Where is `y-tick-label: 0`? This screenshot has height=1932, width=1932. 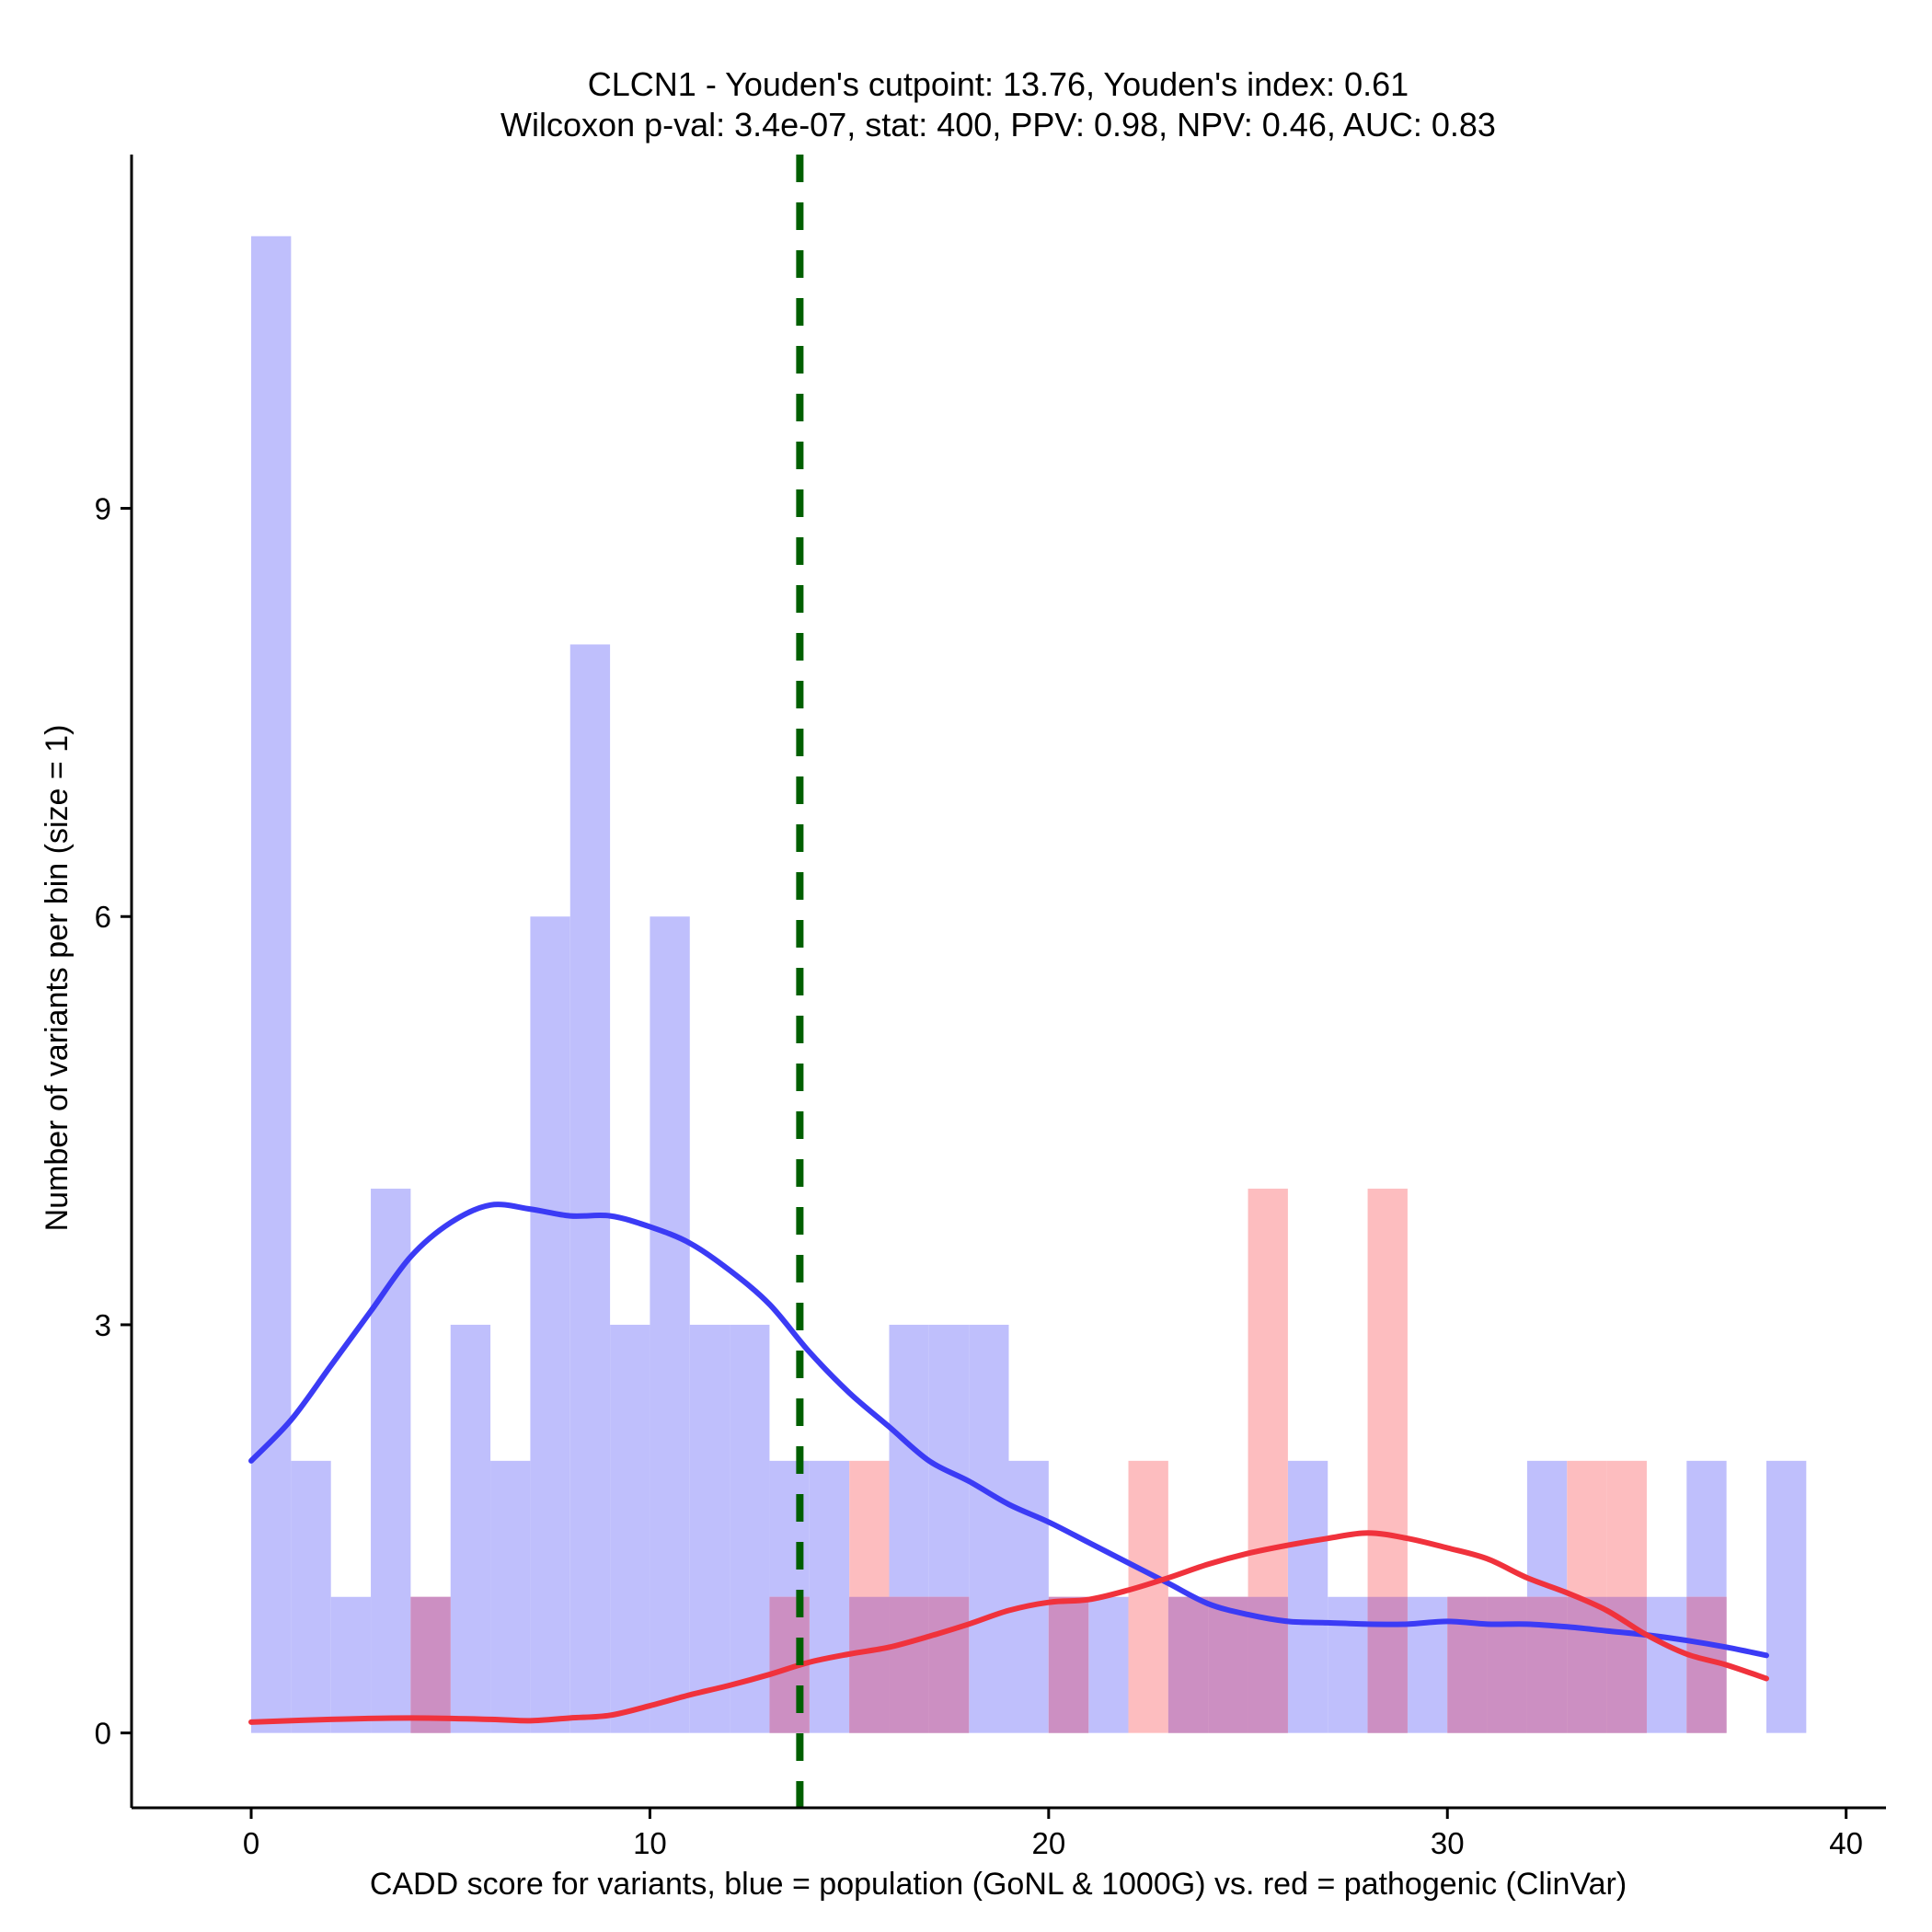
y-tick-label: 0 is located at coordinates (103, 1734).